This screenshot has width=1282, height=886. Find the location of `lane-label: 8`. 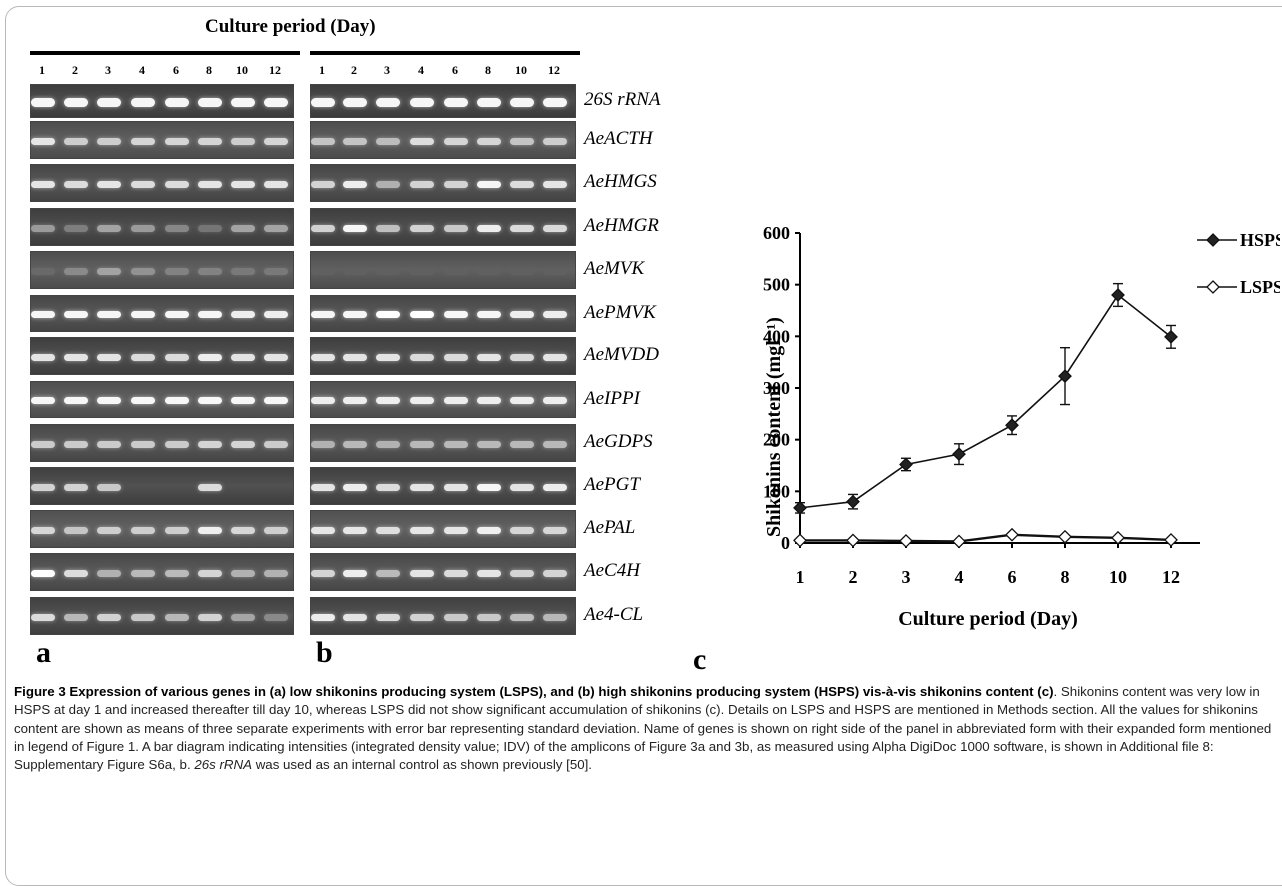

lane-label: 8 is located at coordinates (209, 70).